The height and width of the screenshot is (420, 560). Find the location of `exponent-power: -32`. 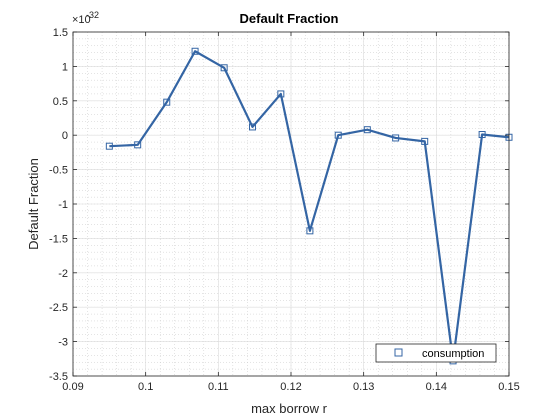

exponent-power: -32 is located at coordinates (92, 15).